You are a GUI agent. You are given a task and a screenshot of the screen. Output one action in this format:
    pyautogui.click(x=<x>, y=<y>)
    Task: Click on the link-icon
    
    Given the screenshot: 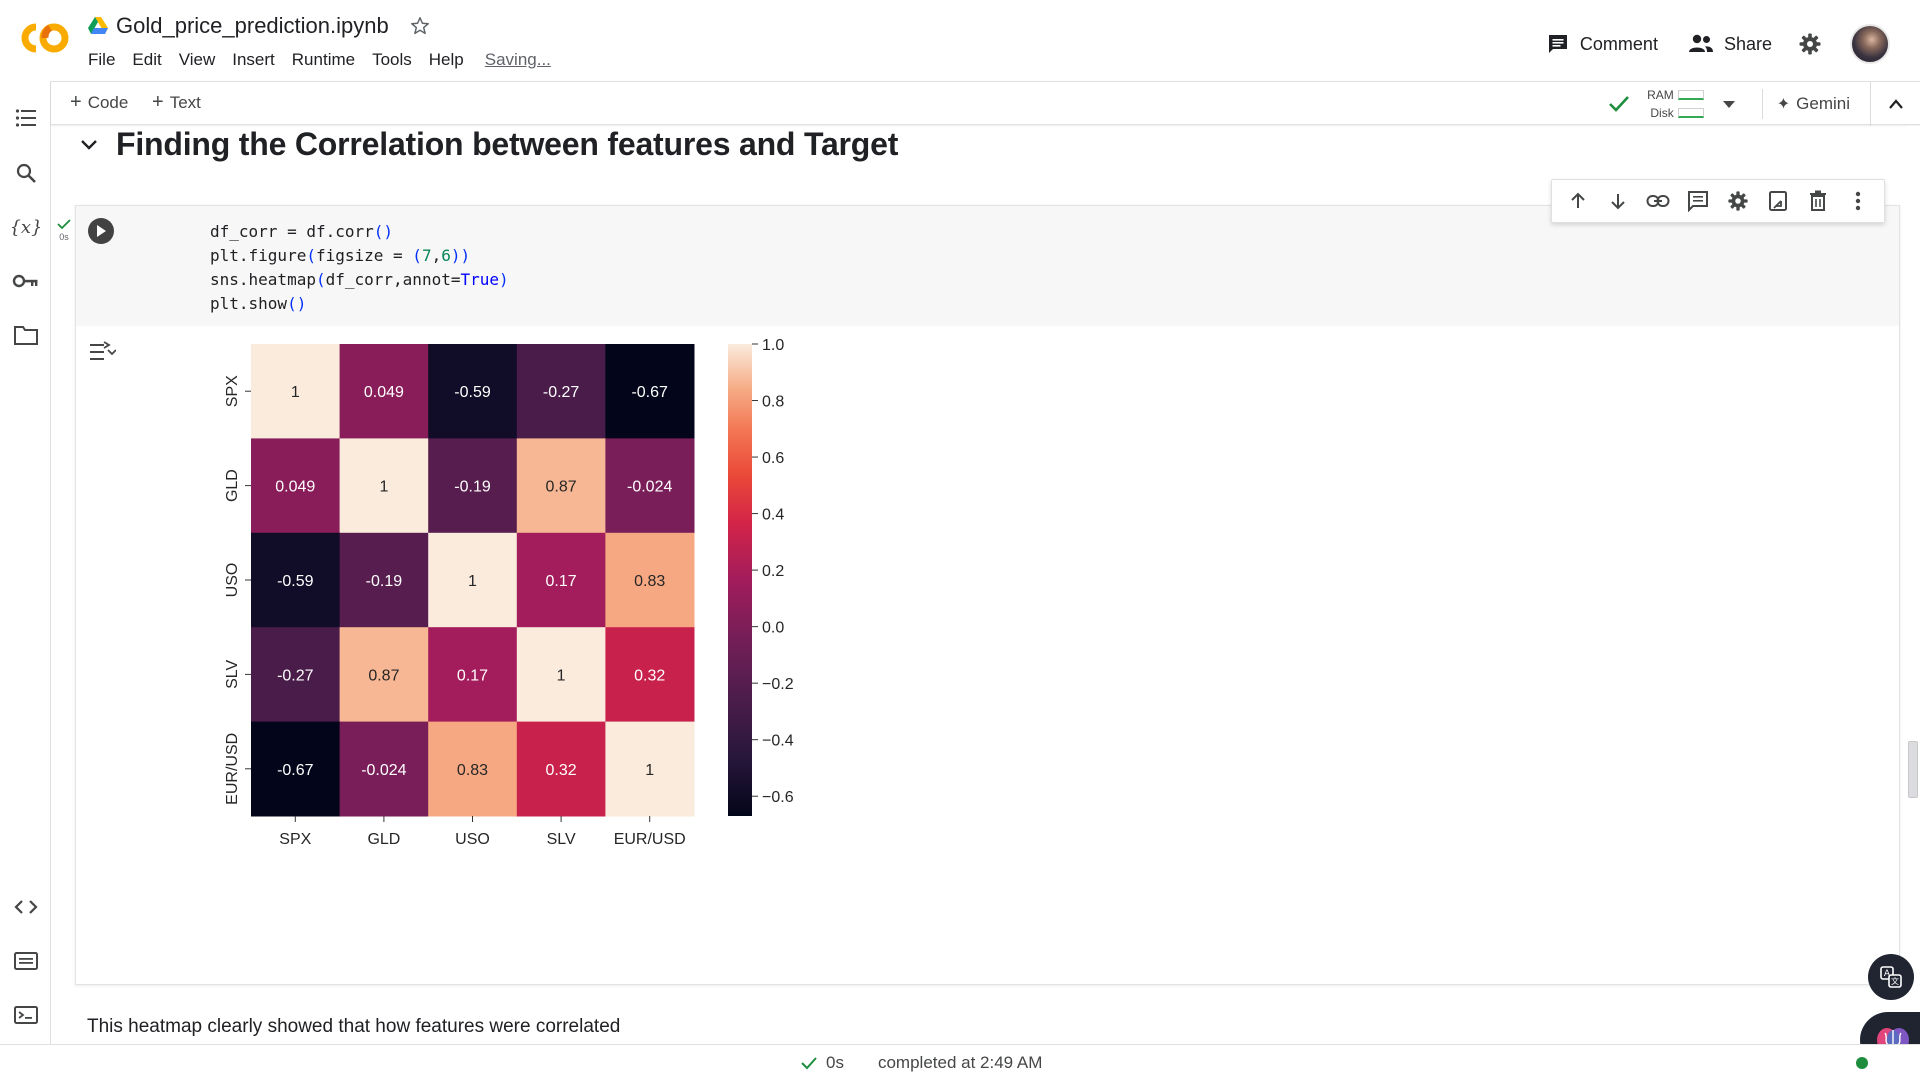 What is the action you would take?
    pyautogui.click(x=1658, y=201)
    